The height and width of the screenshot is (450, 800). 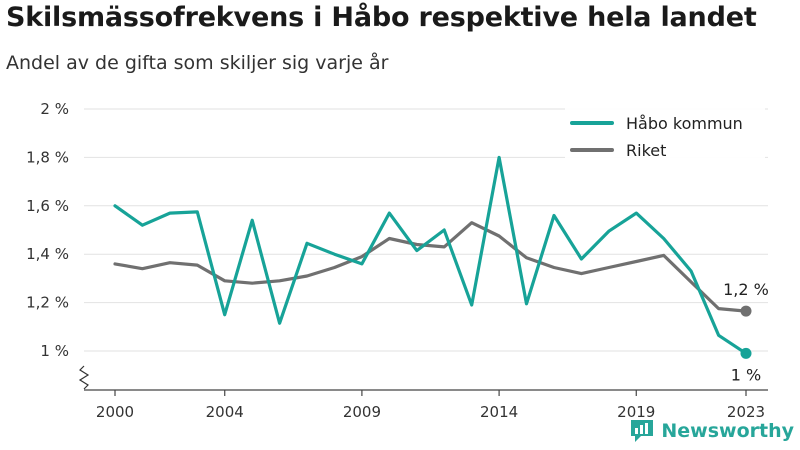 What do you see at coordinates (727, 431) in the screenshot?
I see `brand-name: Newsworthy` at bounding box center [727, 431].